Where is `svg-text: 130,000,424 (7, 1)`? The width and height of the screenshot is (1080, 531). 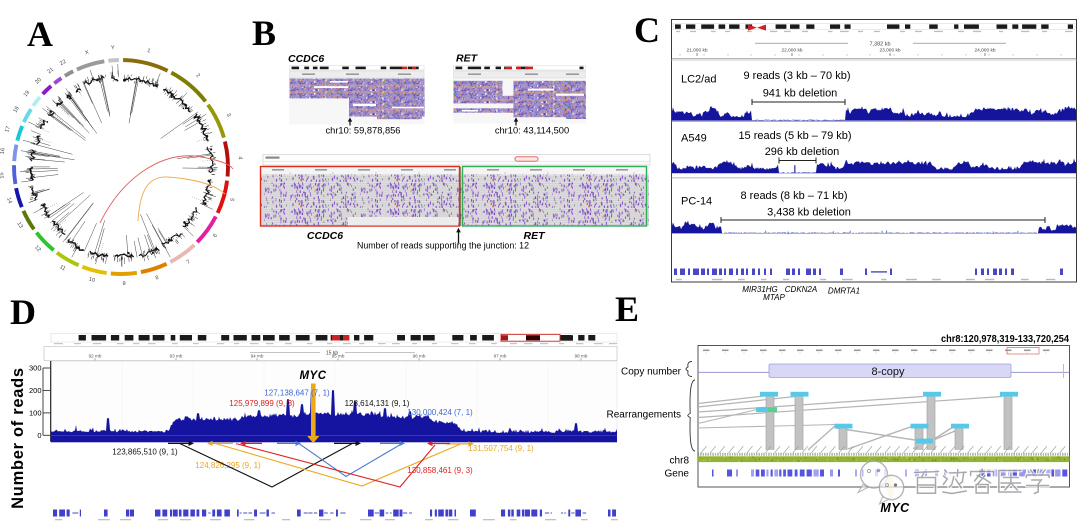 svg-text: 130,000,424 (7, 1) is located at coordinates (440, 412).